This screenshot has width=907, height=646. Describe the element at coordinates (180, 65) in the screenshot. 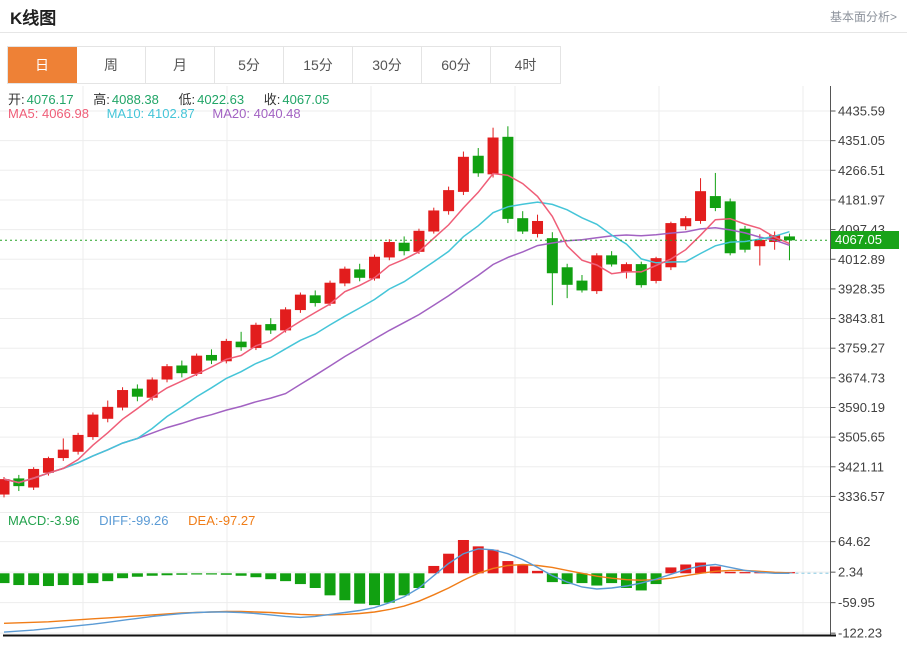

I see `tab-month: 月` at that location.